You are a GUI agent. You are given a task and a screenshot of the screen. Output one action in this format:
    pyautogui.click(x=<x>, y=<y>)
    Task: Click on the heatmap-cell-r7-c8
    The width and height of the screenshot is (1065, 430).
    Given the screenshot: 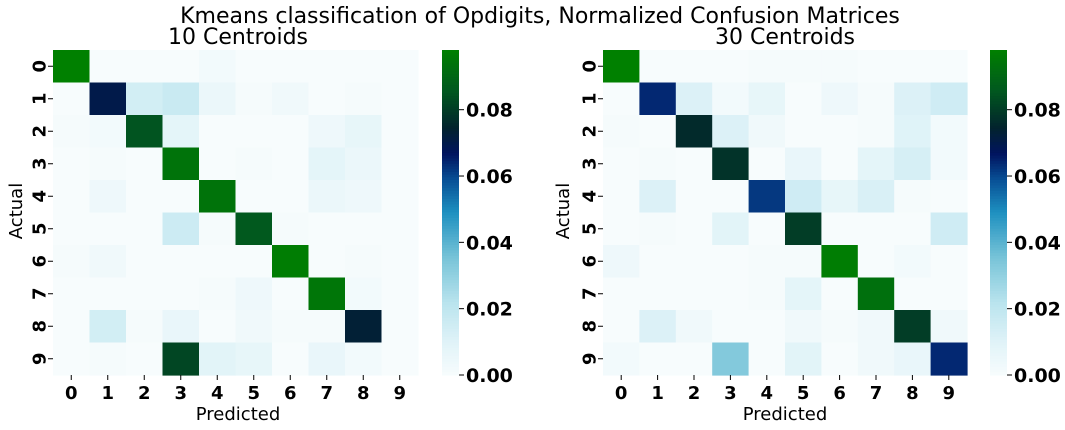 What is the action you would take?
    pyautogui.click(x=913, y=294)
    